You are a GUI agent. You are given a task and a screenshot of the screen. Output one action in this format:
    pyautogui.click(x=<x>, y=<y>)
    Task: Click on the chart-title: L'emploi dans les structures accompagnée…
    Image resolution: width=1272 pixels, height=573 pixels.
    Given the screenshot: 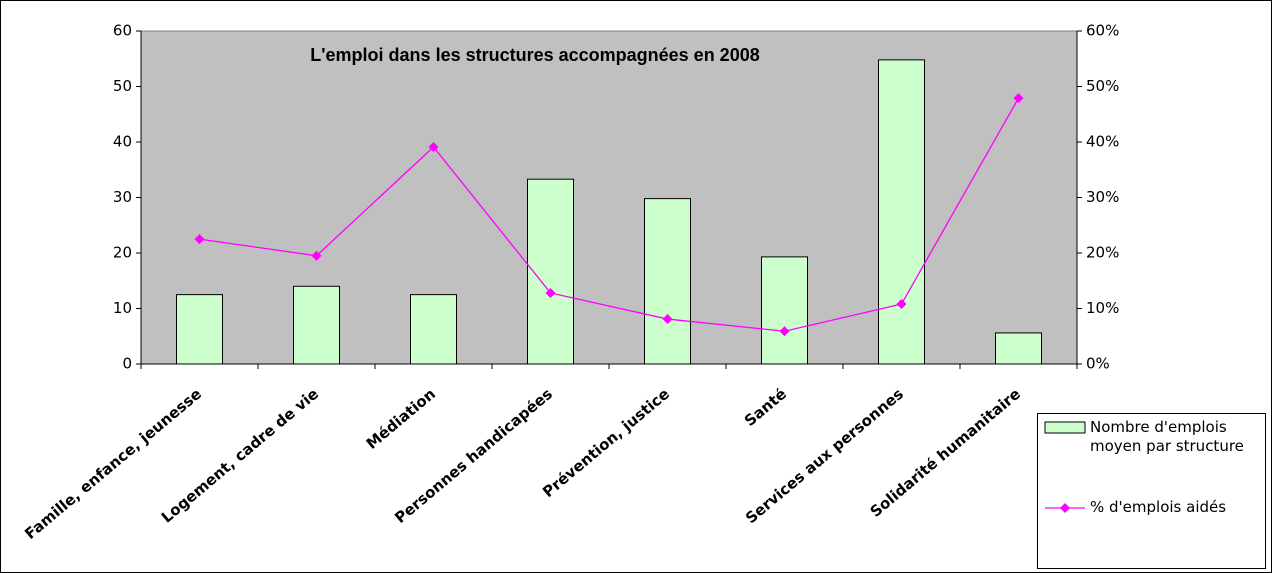 What is the action you would take?
    pyautogui.click(x=534, y=55)
    